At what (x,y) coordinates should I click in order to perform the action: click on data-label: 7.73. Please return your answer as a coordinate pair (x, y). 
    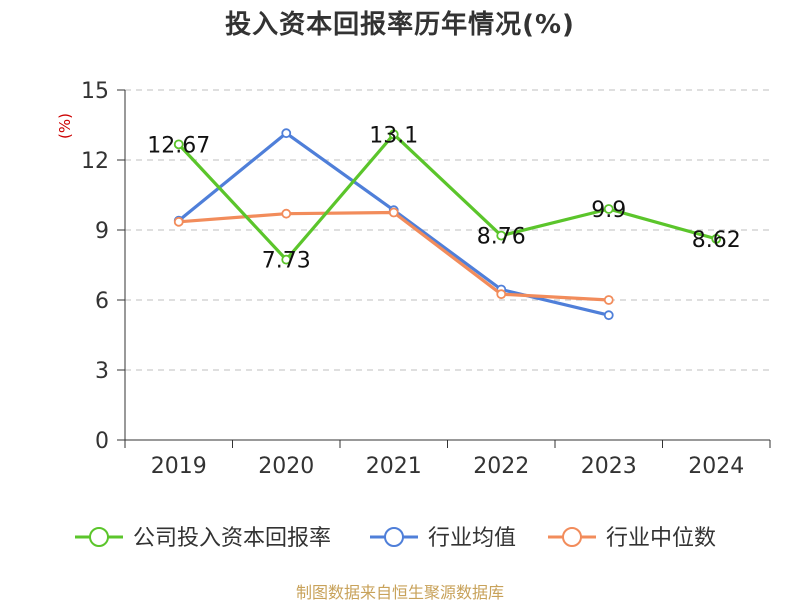
    Looking at the image, I should click on (286, 261).